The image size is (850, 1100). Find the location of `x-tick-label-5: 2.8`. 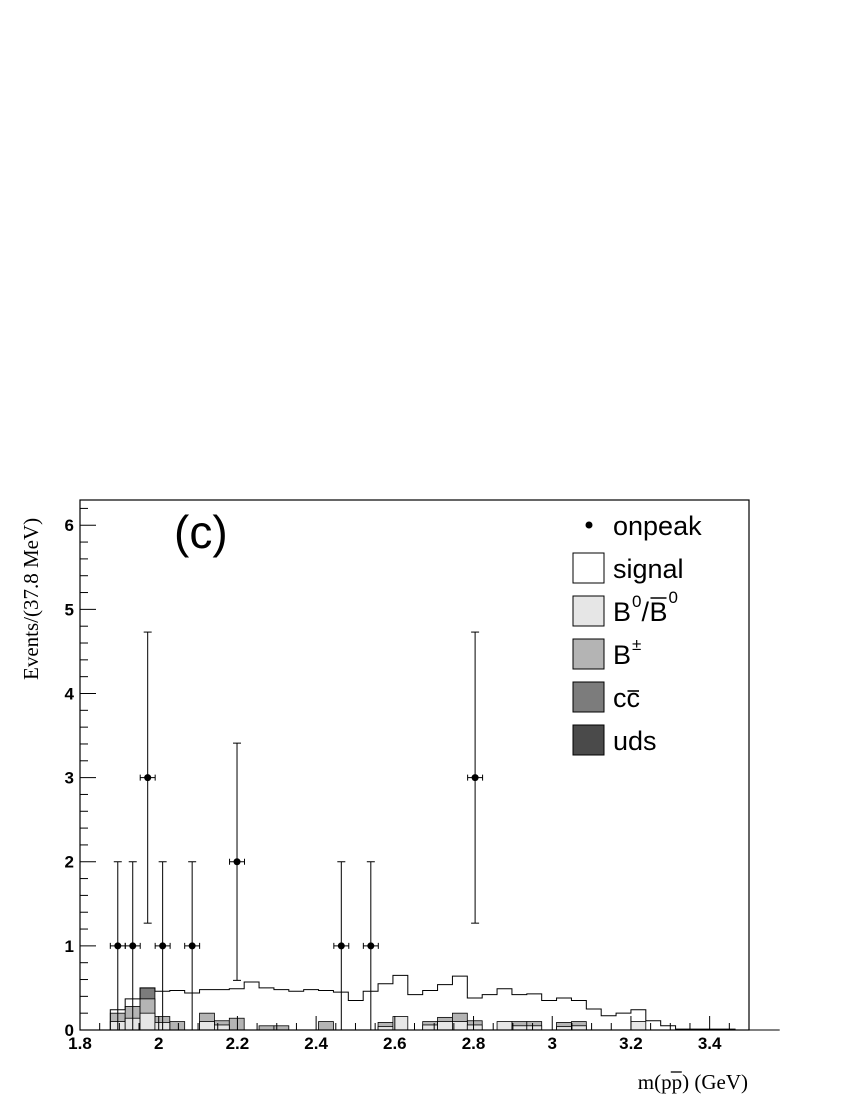

x-tick-label-5: 2.8 is located at coordinates (474, 1043).